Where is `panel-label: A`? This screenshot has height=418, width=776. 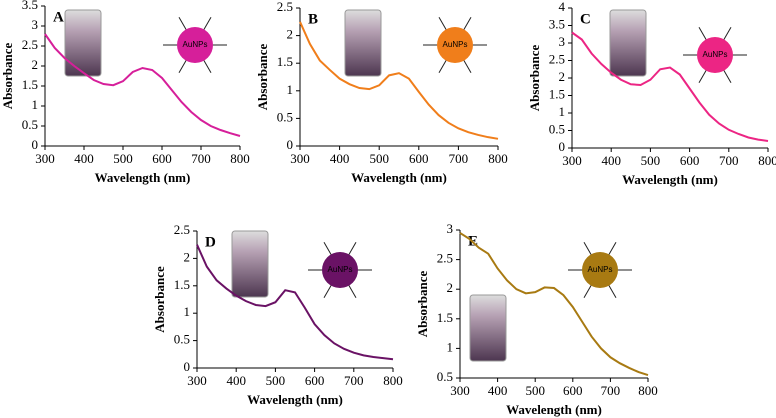
panel-label: A is located at coordinates (58, 17).